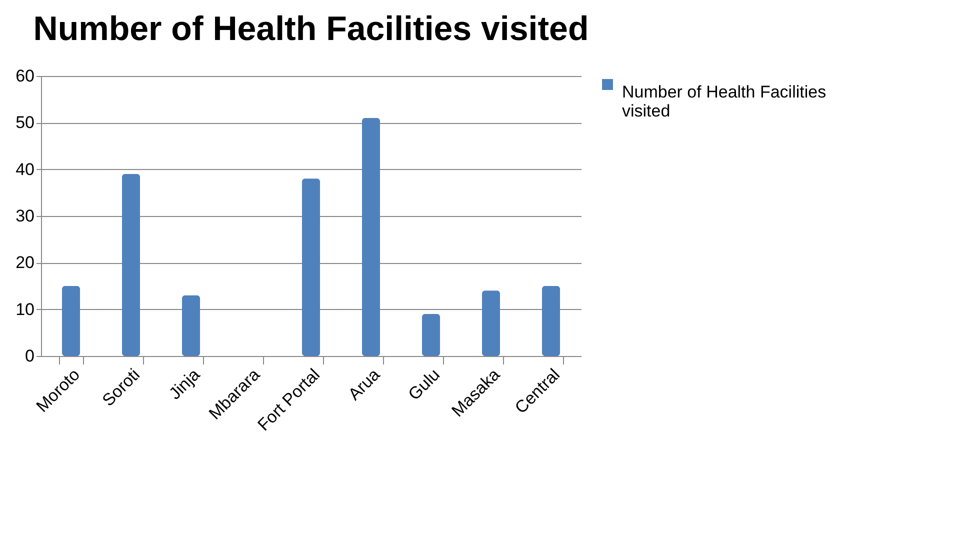 This screenshot has width=961, height=556. Describe the element at coordinates (424, 384) in the screenshot. I see `x-tick-label: Gulu` at that location.